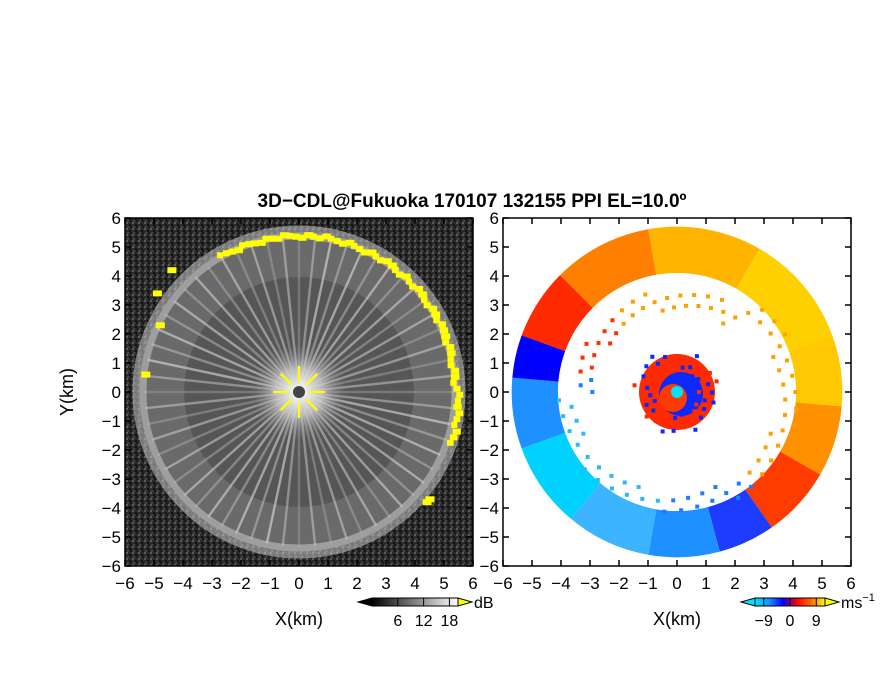 The height and width of the screenshot is (680, 880). I want to click on doppler-x-tick-label: 0, so click(676, 583).